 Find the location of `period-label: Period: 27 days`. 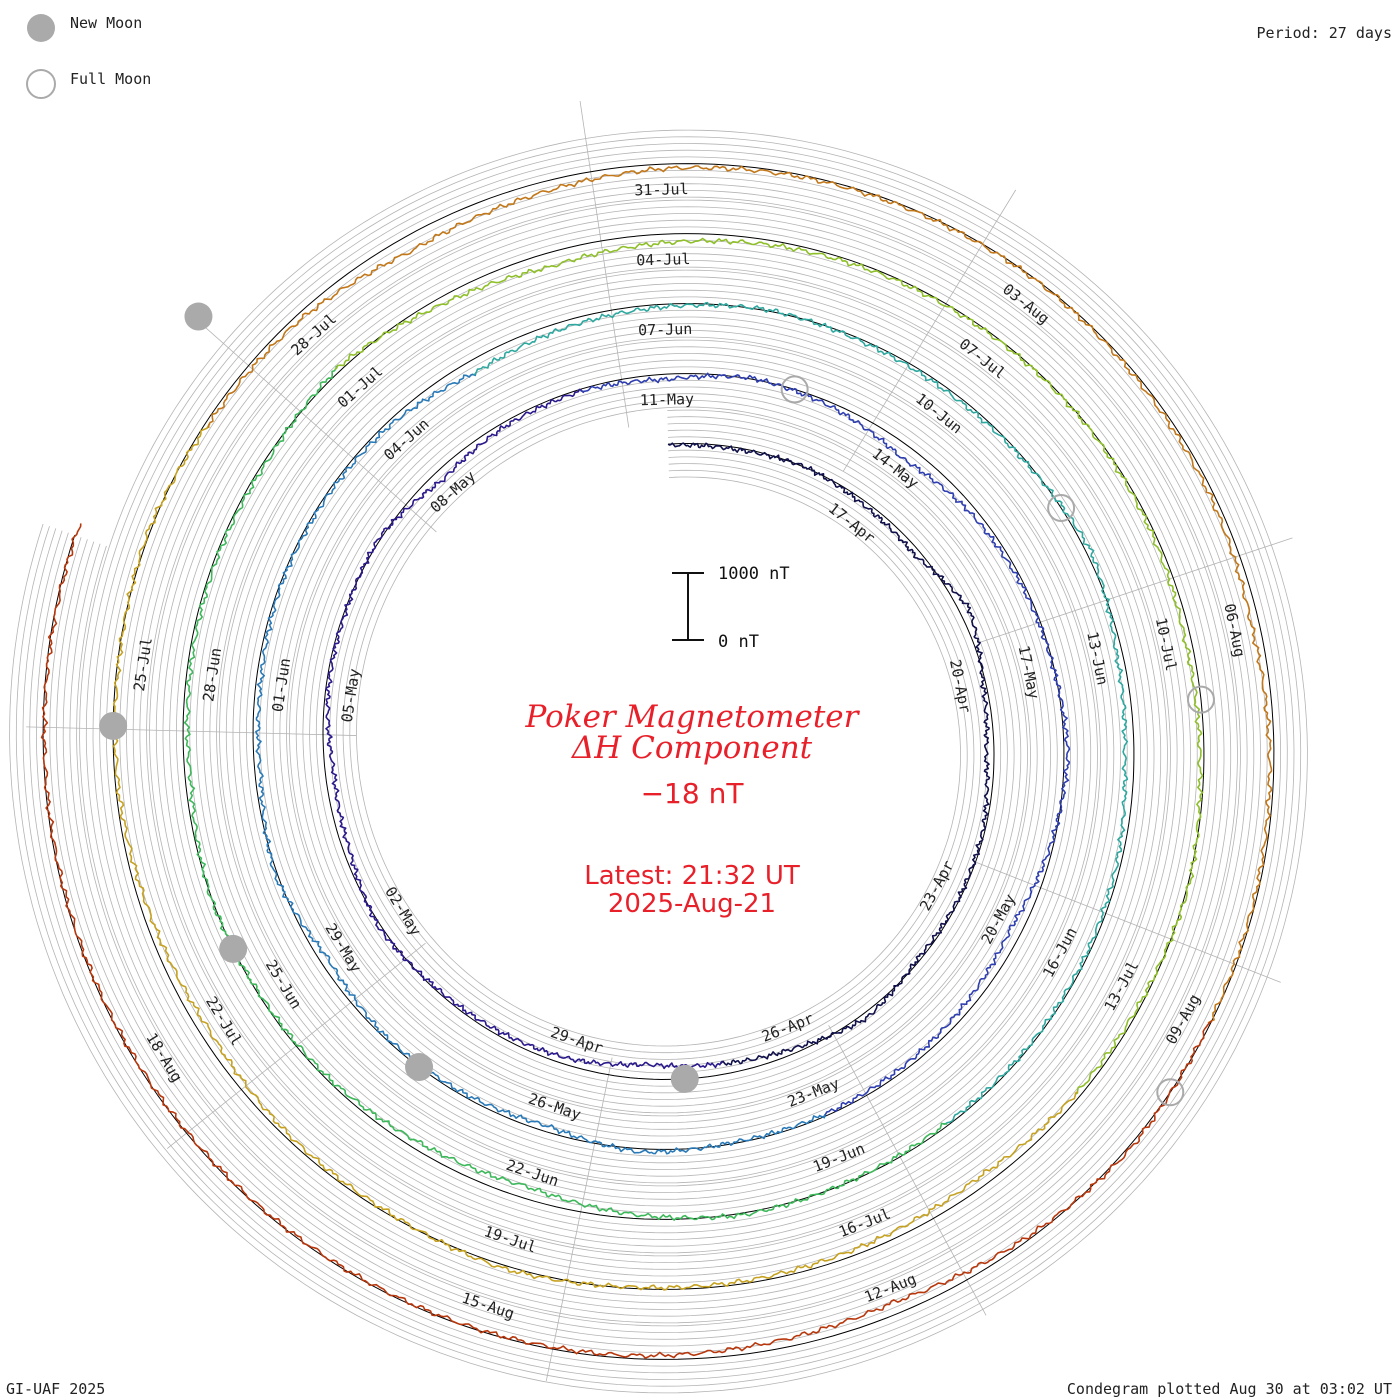

period-label: Period: 27 days is located at coordinates (1324, 33).